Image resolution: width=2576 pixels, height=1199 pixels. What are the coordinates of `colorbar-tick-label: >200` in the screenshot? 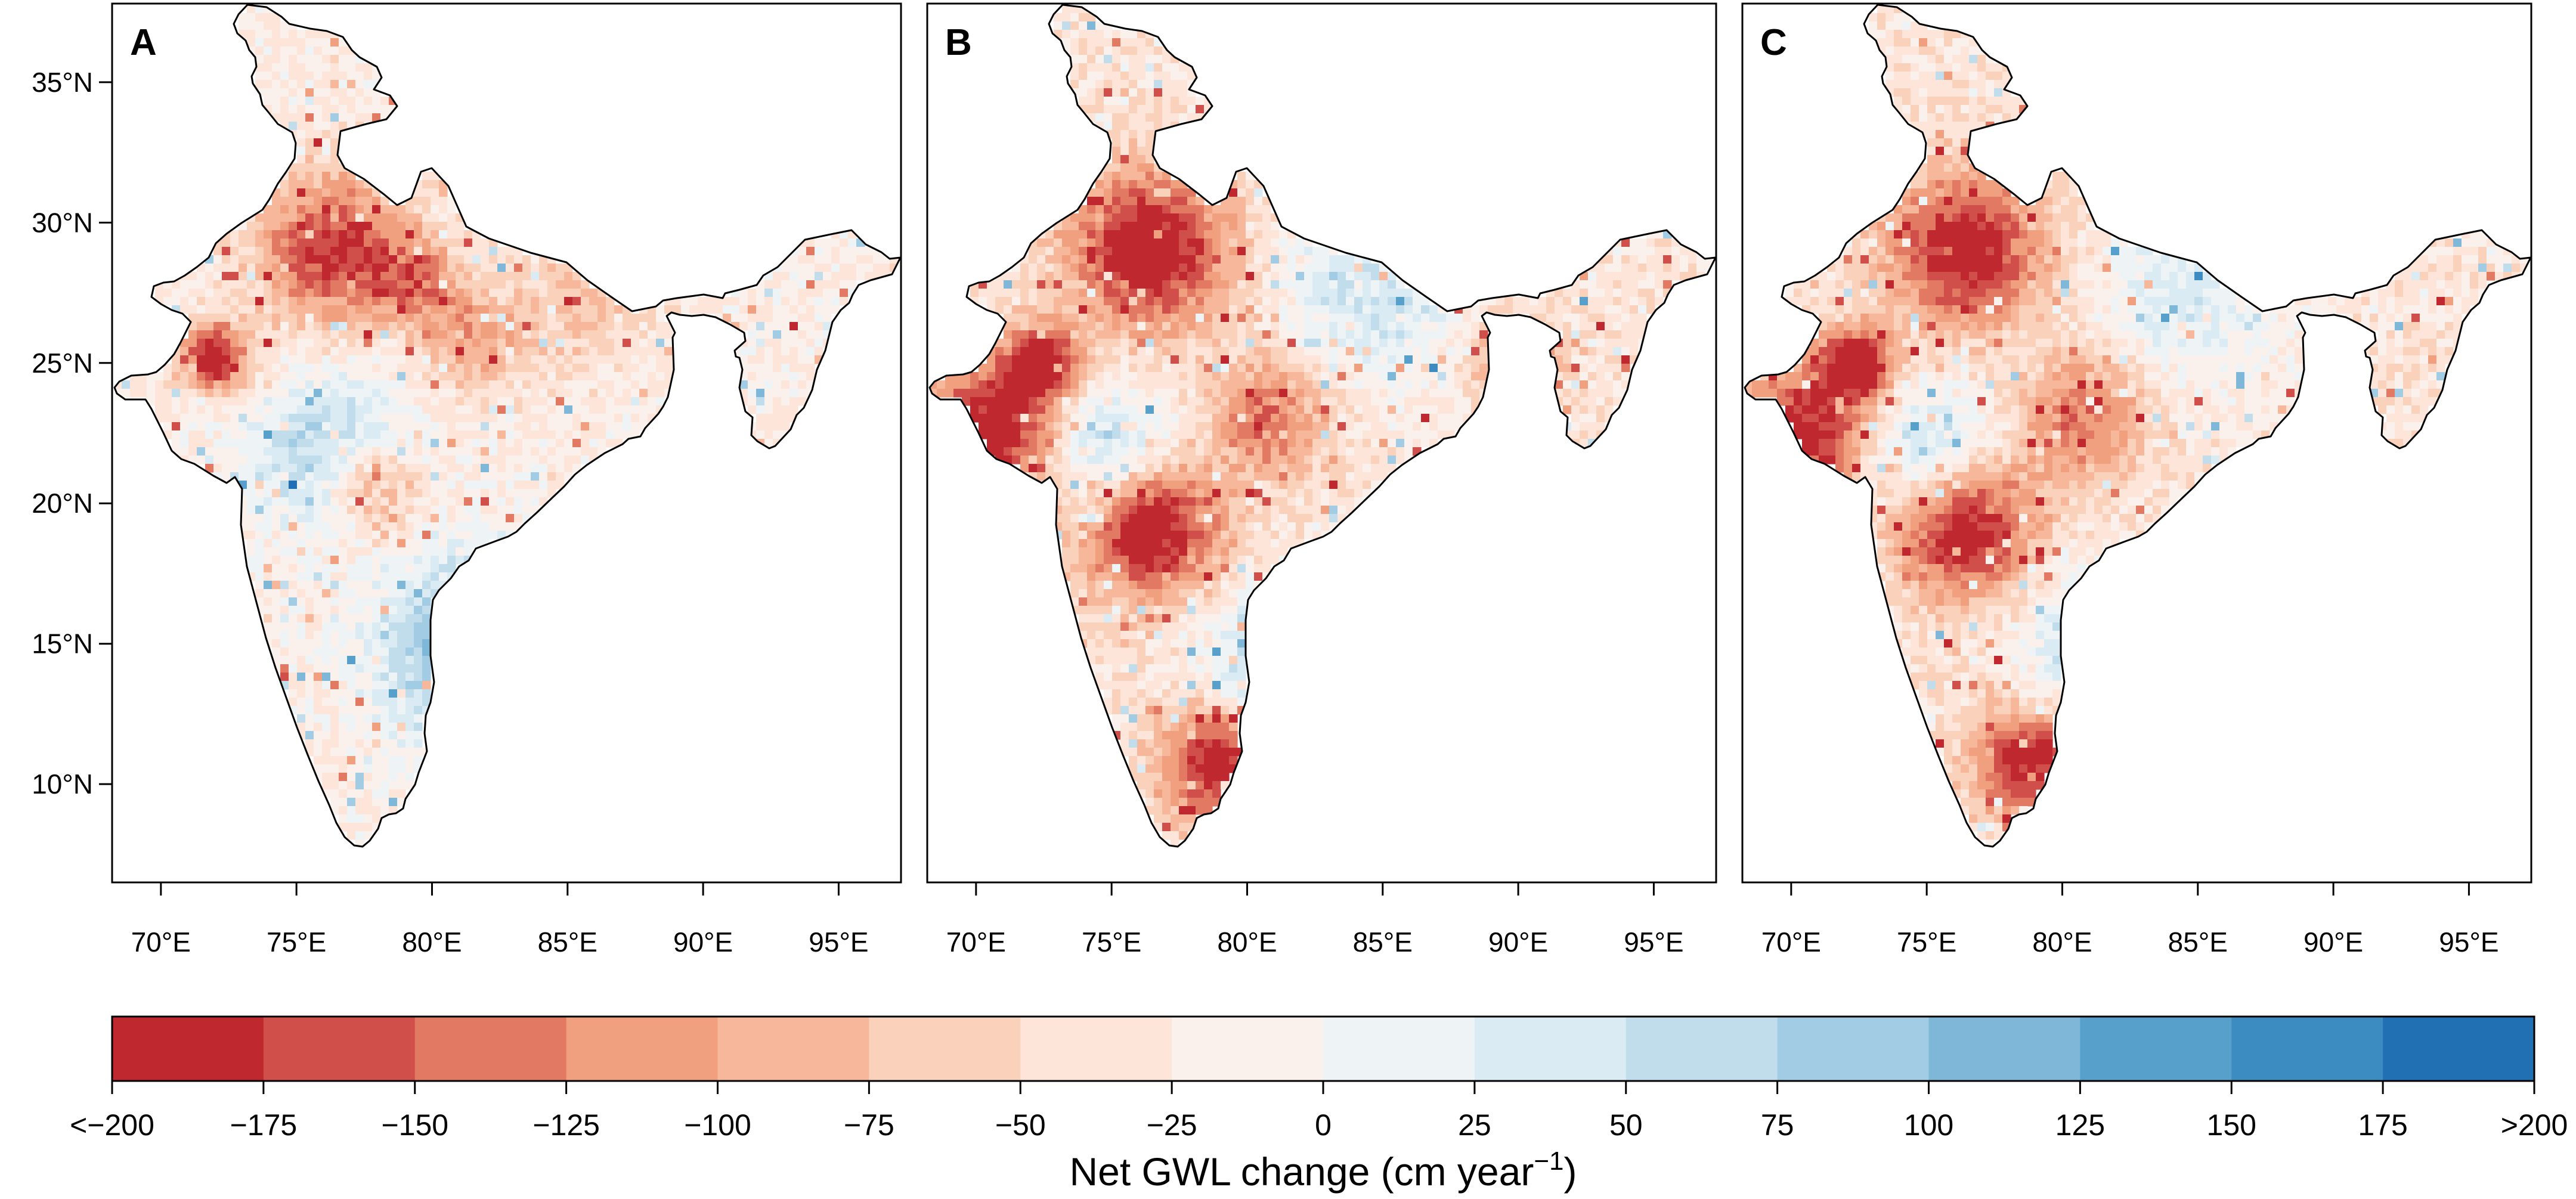 It's located at (2535, 1125).